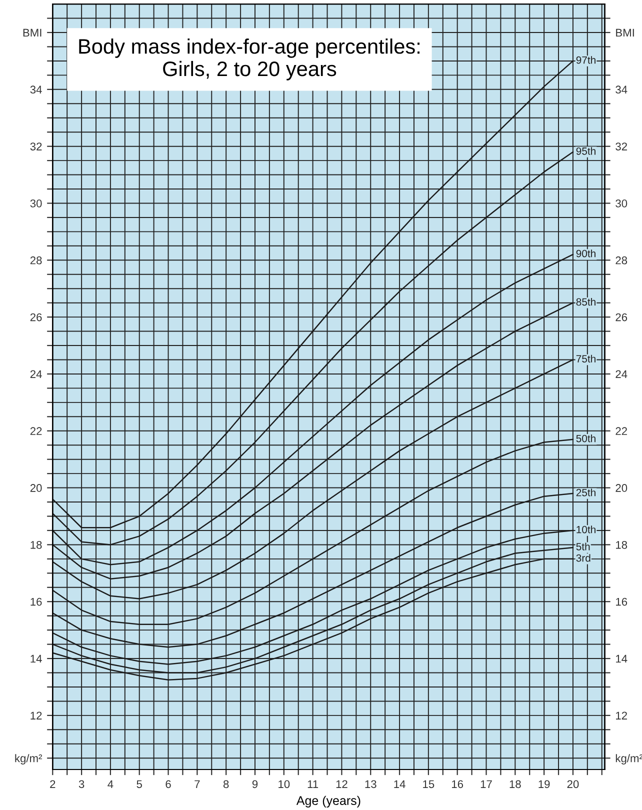 Image resolution: width=642 pixels, height=810 pixels. What do you see at coordinates (249, 59) in the screenshot?
I see `text: Body mass index-for-age percentiles: Girls, 2 to 20 years` at bounding box center [249, 59].